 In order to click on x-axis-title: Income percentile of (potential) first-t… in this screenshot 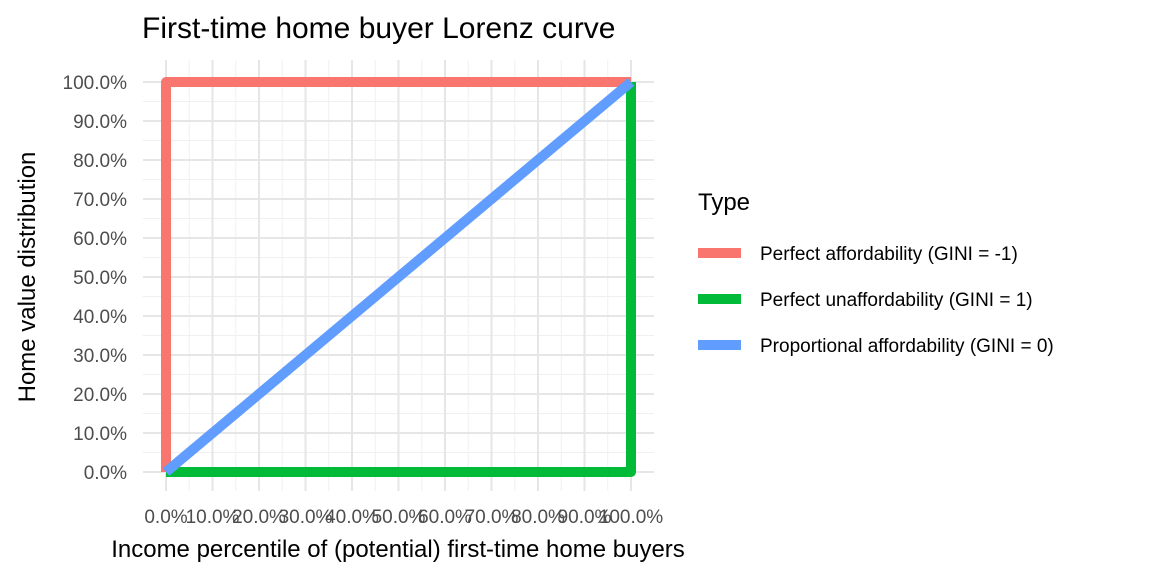, I will do `click(398, 549)`.